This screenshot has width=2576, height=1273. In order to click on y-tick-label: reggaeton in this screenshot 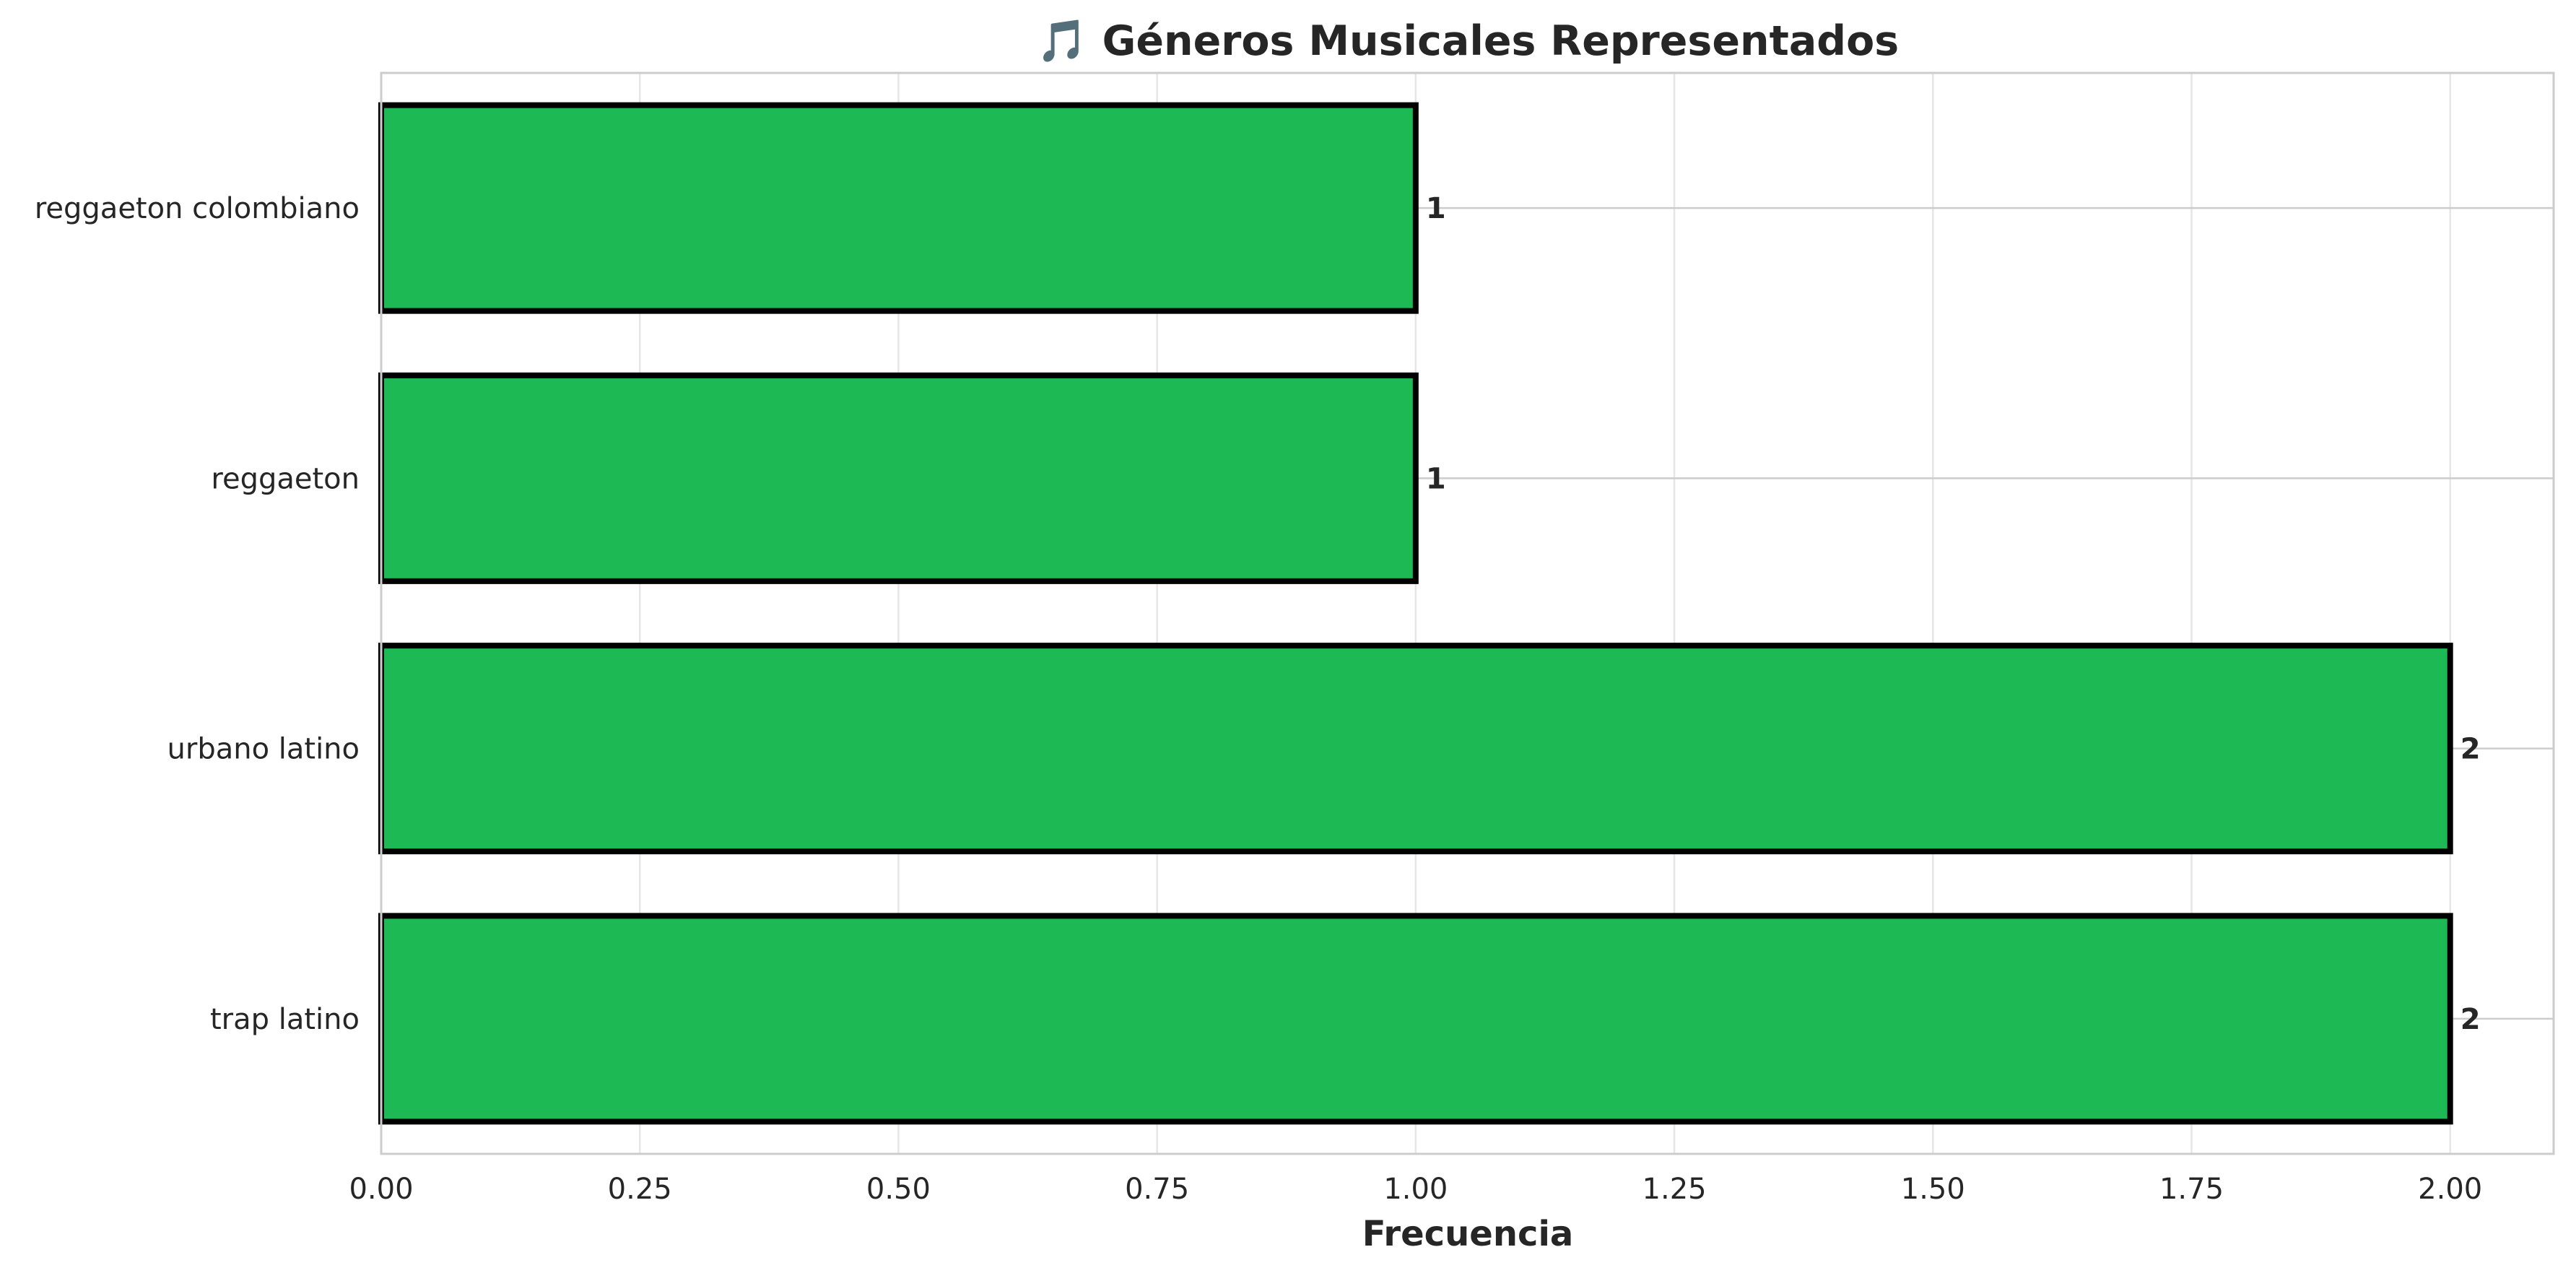, I will do `click(285, 479)`.